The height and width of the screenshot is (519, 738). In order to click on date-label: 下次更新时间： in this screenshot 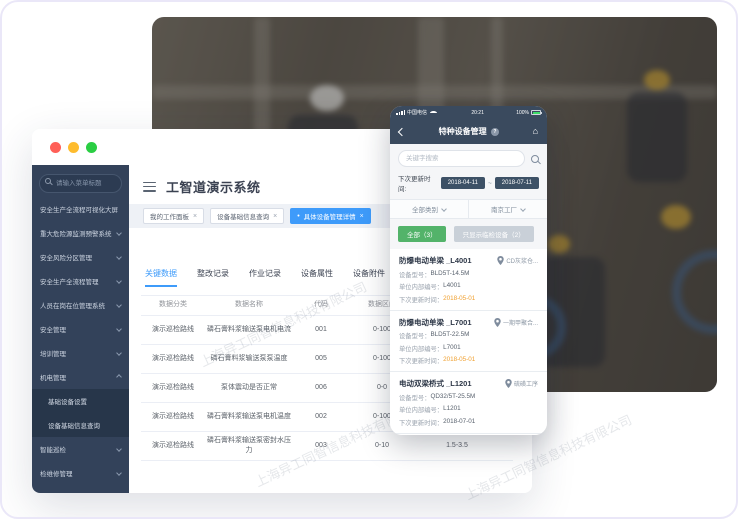, I will do `click(421, 300)`.